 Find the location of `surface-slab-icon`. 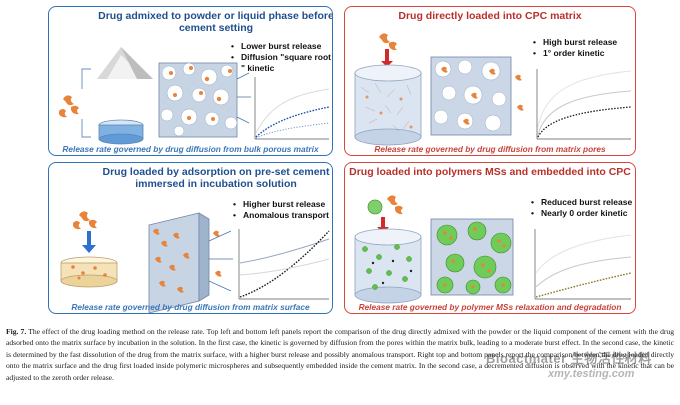

surface-slab-icon is located at coordinates (190, 262).